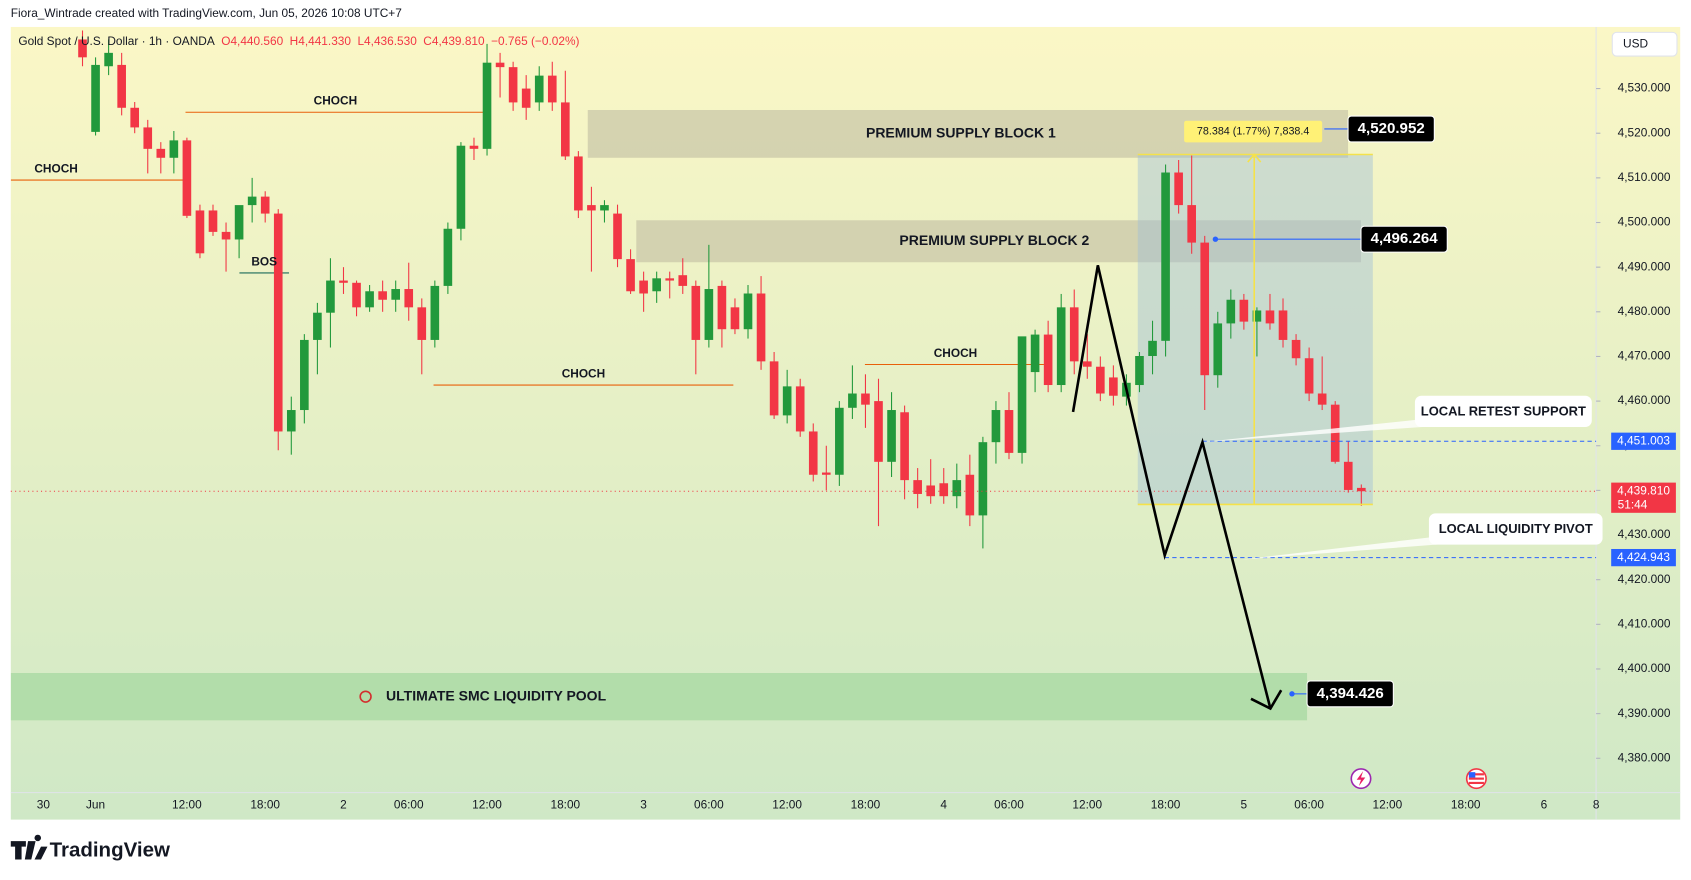 The image size is (1691, 880). What do you see at coordinates (1472, 775) in the screenshot?
I see `flag-canton` at bounding box center [1472, 775].